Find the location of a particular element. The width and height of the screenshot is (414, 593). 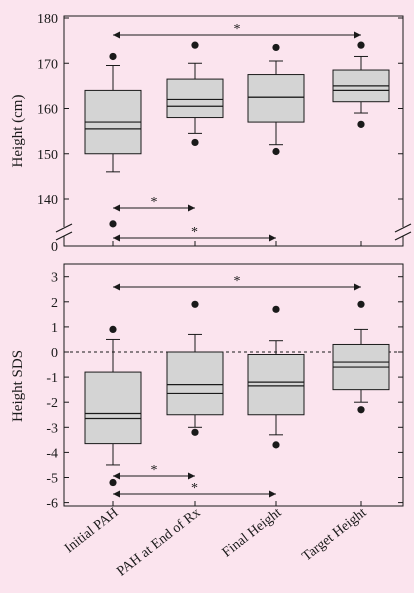

y-tick-label: -5 is located at coordinates (52, 479).